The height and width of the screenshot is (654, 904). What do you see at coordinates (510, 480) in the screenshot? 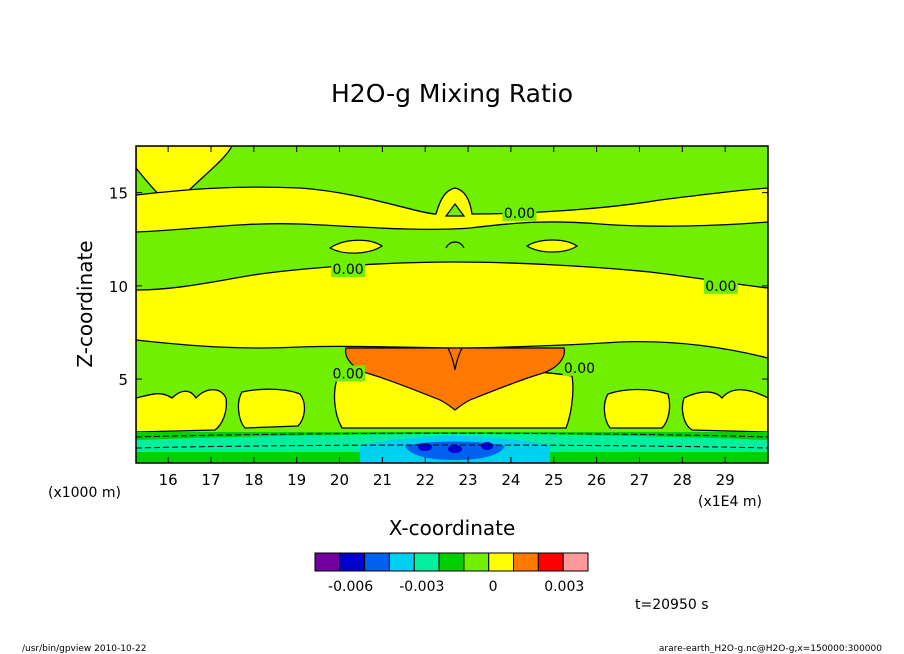
I see `x-tick-label: 24` at bounding box center [510, 480].